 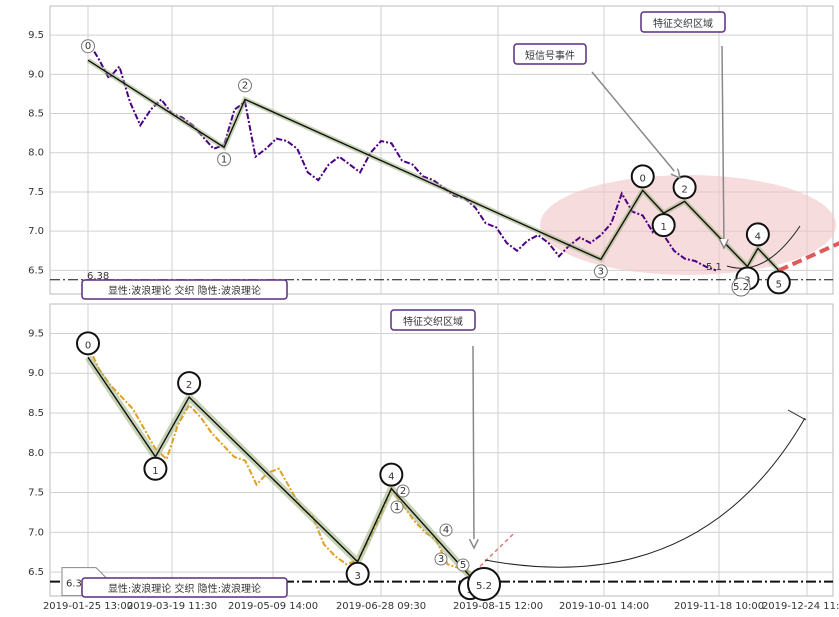 I want to click on short-signal-label-box, so click(x=550, y=54).